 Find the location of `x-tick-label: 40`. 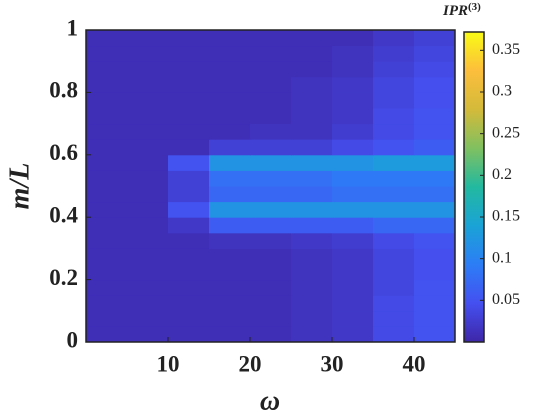

x-tick-label: 40 is located at coordinates (414, 363).